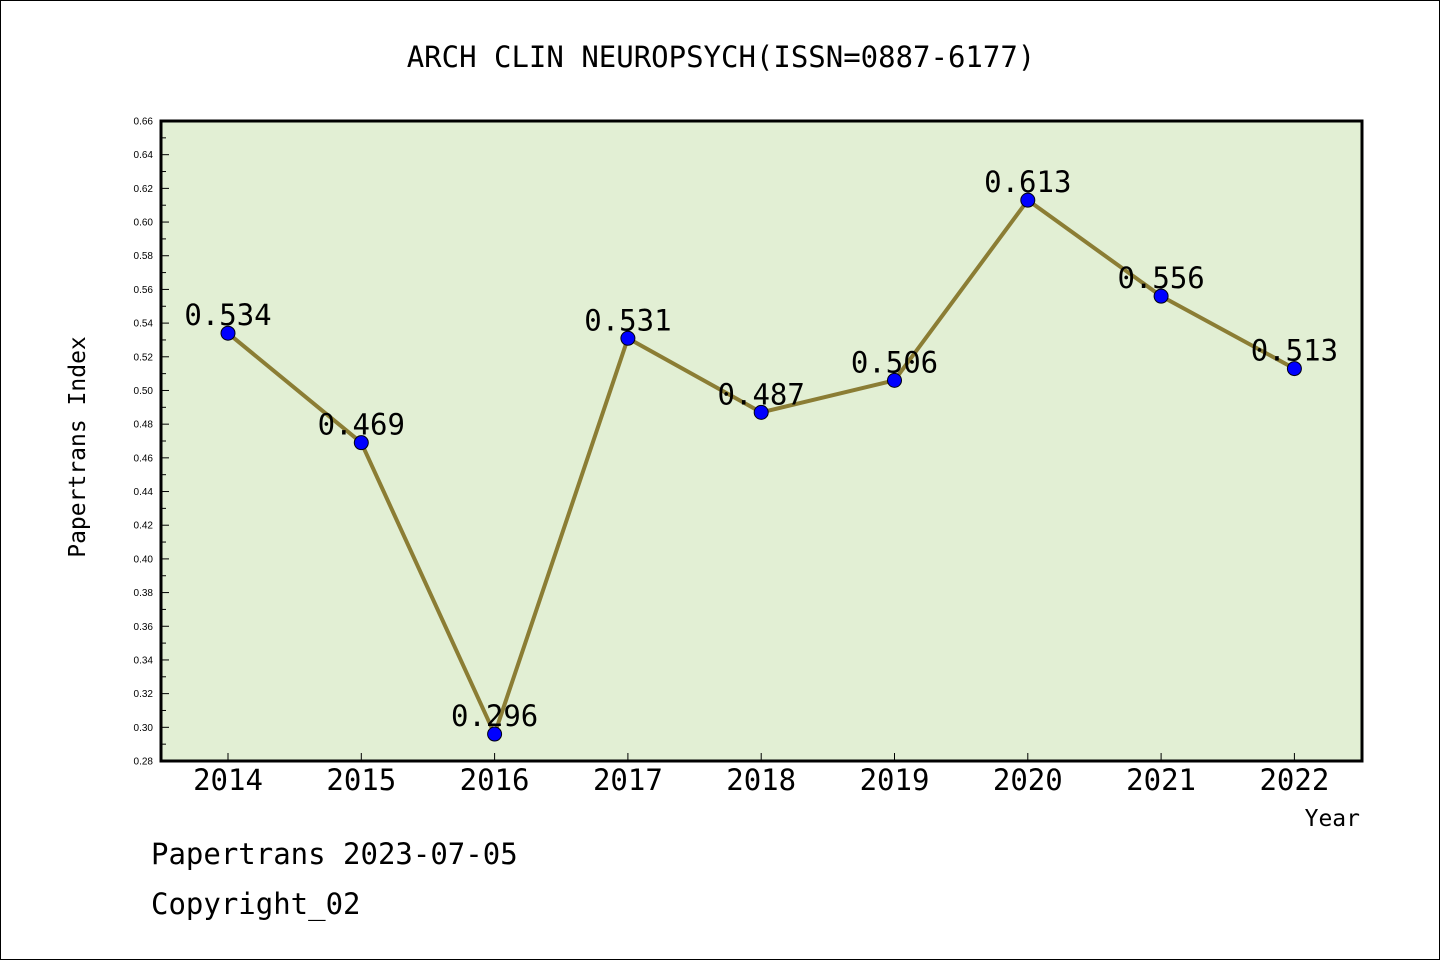 This screenshot has height=960, width=1440. What do you see at coordinates (144, 357) in the screenshot?
I see `y-tick-label: 0.52` at bounding box center [144, 357].